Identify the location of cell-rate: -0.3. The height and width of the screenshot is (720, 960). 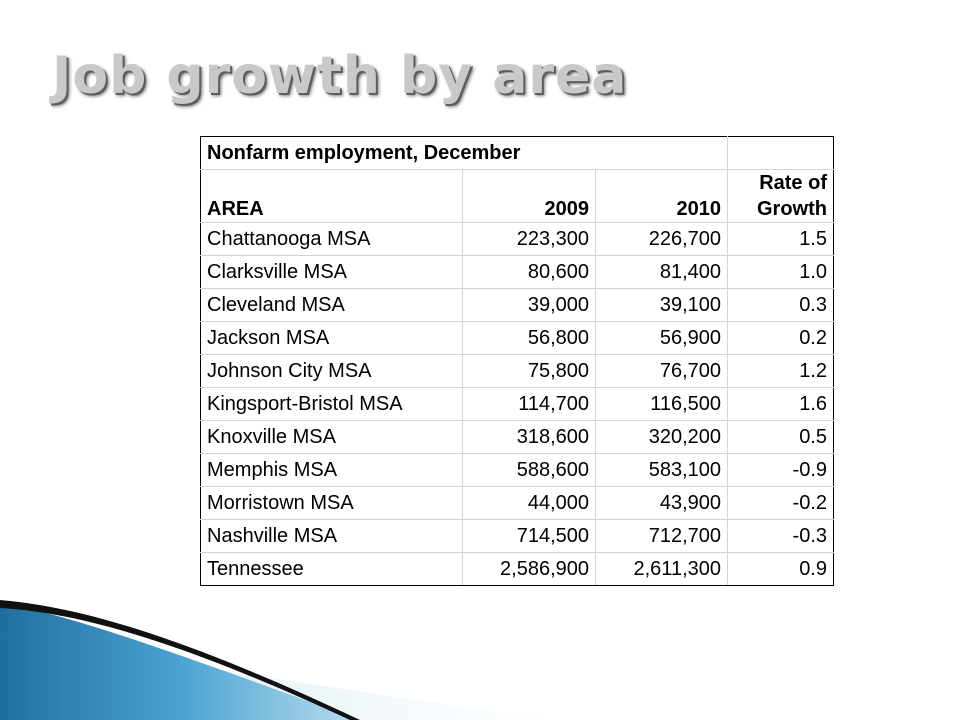
(780, 536).